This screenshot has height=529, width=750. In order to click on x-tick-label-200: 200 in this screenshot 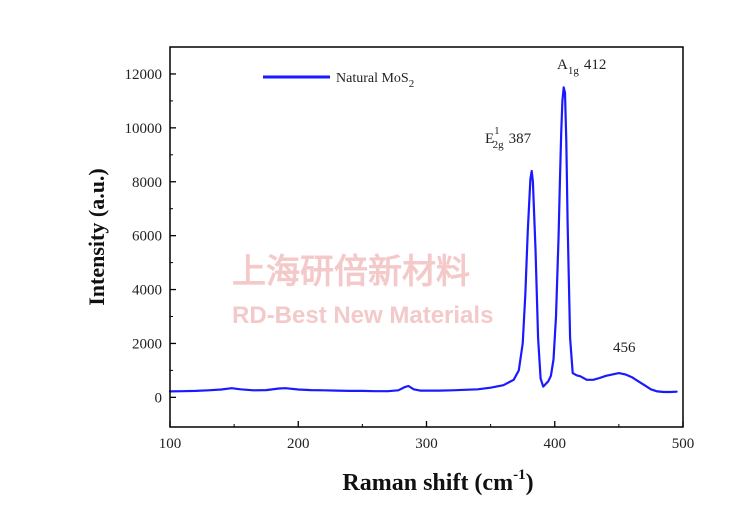, I will do `click(298, 444)`.